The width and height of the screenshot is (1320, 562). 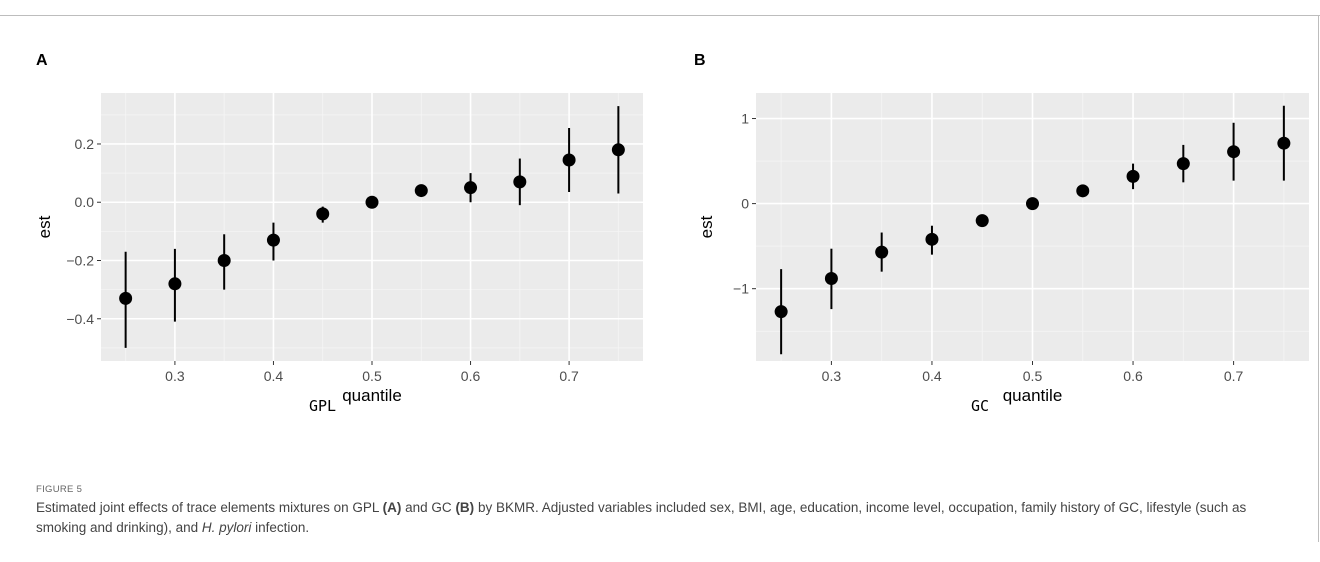 I want to click on figure-label: FIGURE 5, so click(x=59, y=489).